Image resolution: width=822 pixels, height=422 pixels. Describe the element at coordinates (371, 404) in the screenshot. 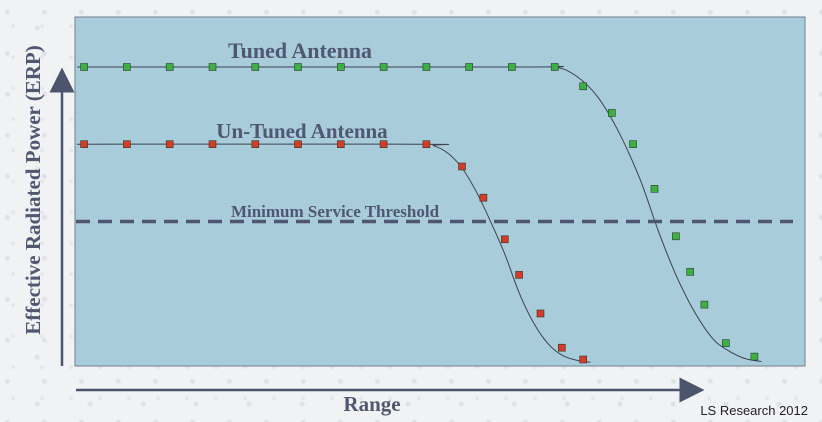

I see `x-axis-label: Range` at that location.